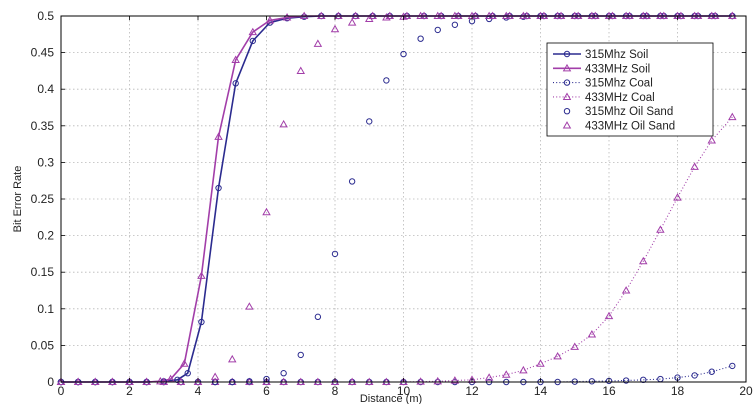 Image resolution: width=754 pixels, height=404 pixels. I want to click on y-axis-title: Bit Error Rate, so click(18, 199).